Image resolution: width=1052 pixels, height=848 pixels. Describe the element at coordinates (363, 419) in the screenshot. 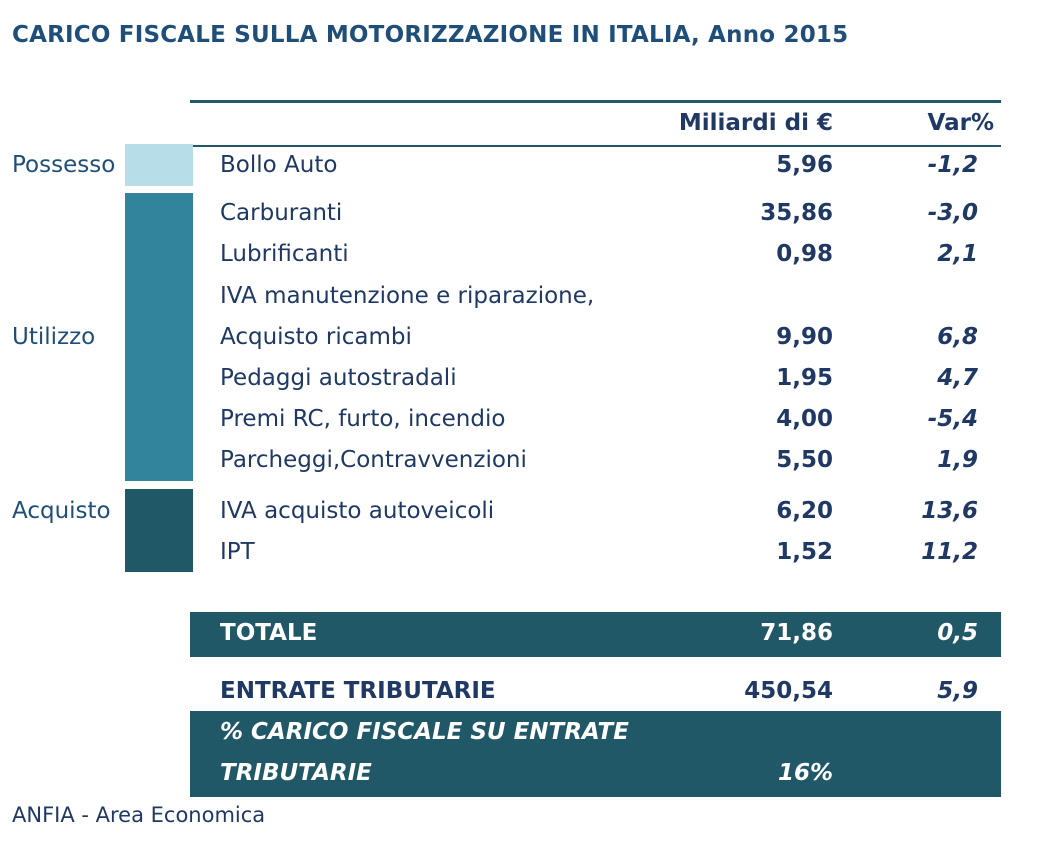

I see `row-label: Premi RC, furto, incendio` at that location.